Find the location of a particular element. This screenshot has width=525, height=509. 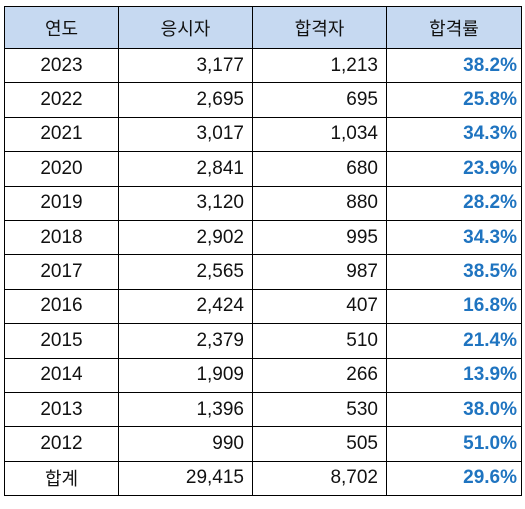

pass-rate-cell: 21.4% is located at coordinates (454, 341).